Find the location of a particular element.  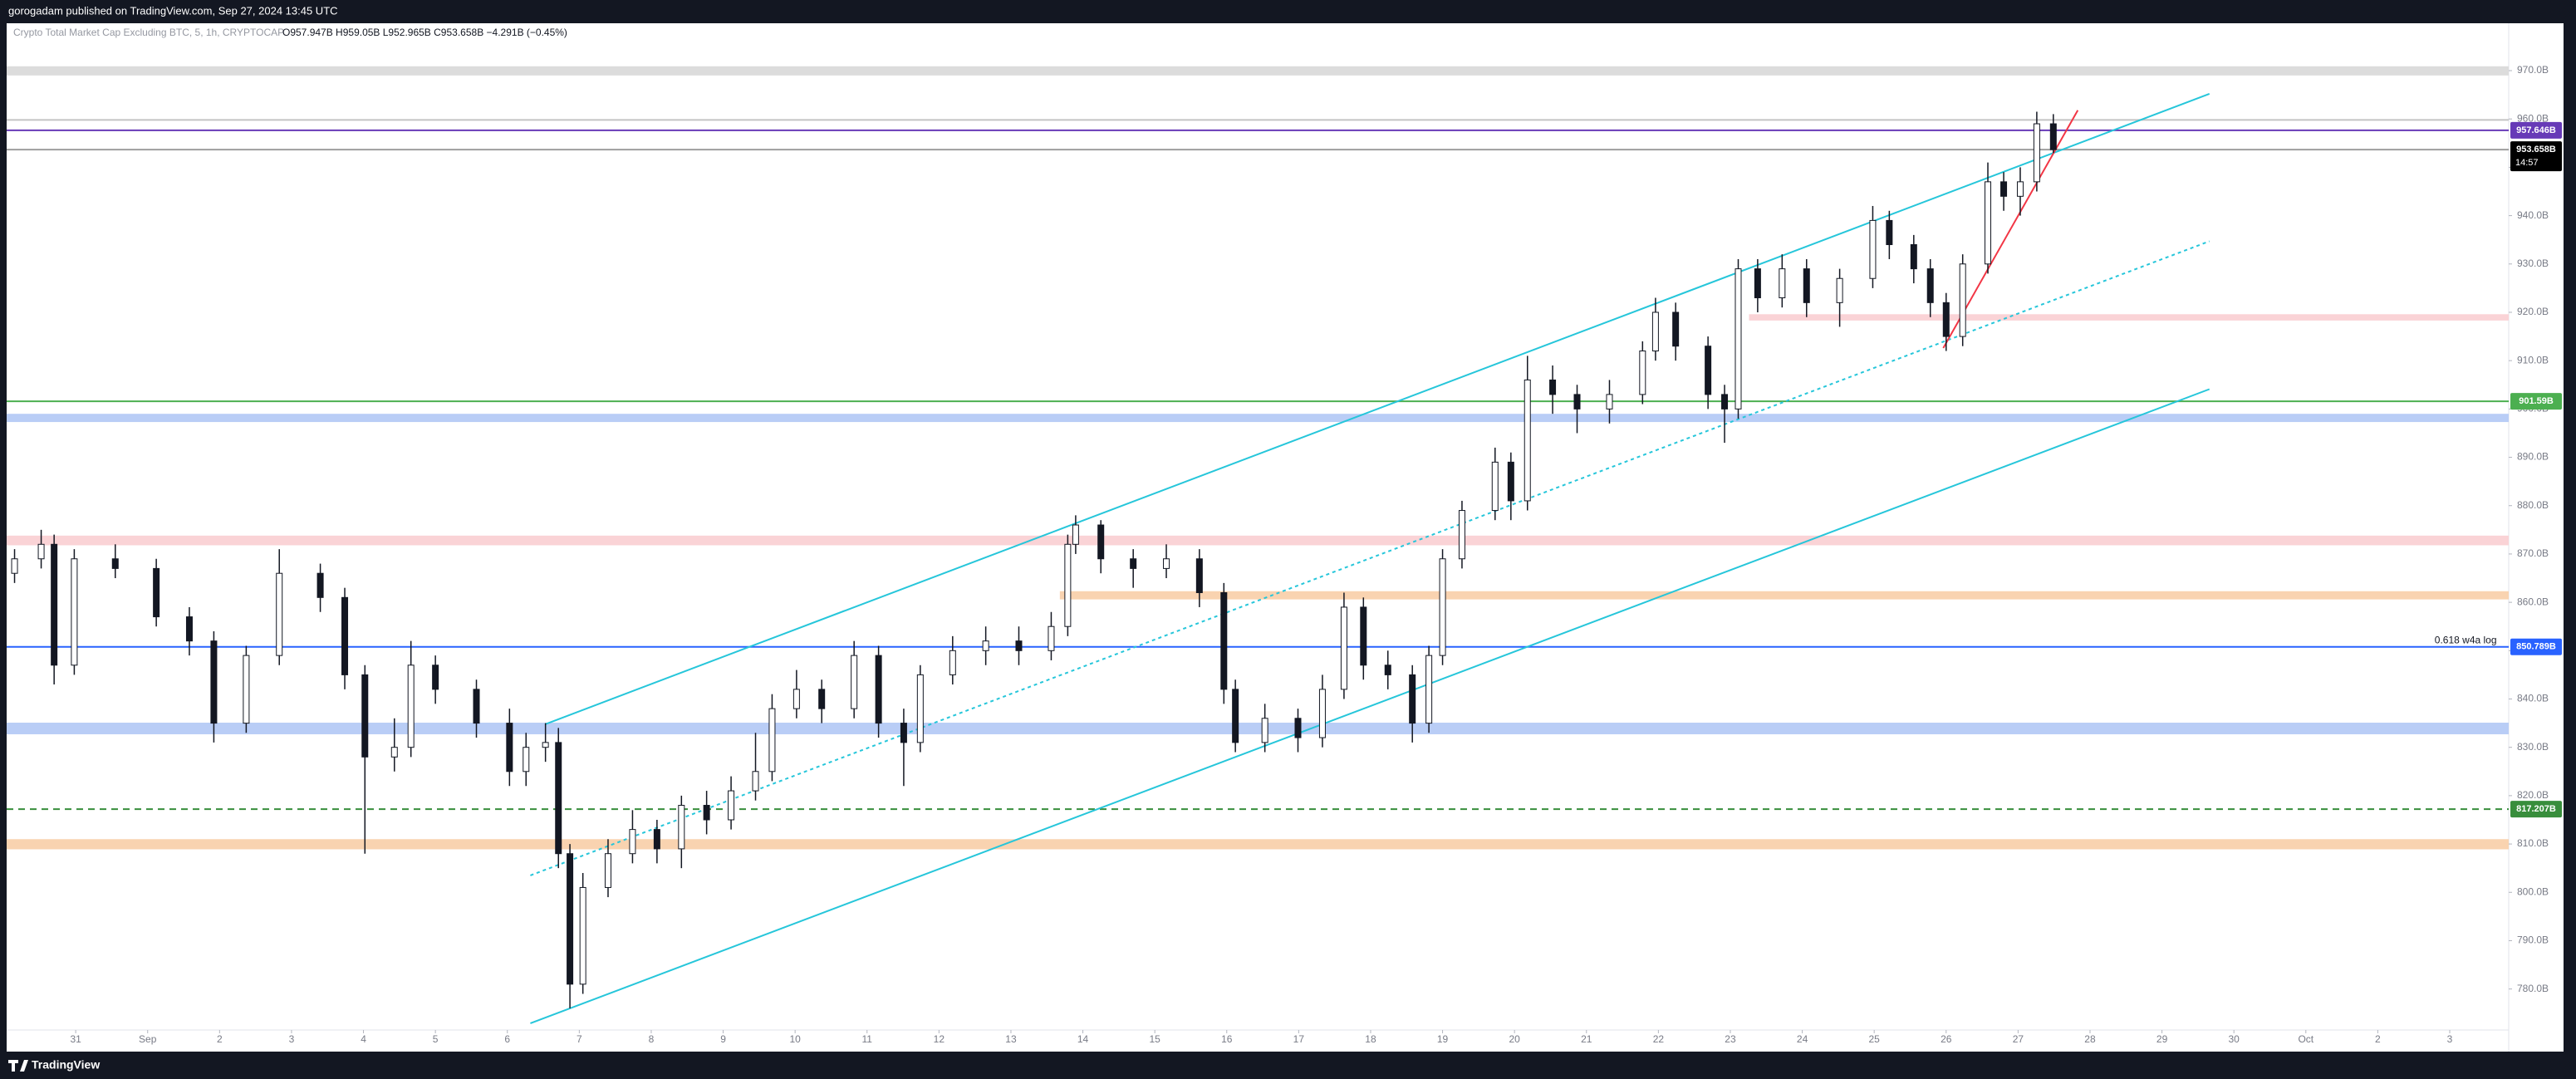

y-tick-label: 920.0B is located at coordinates (2533, 311).